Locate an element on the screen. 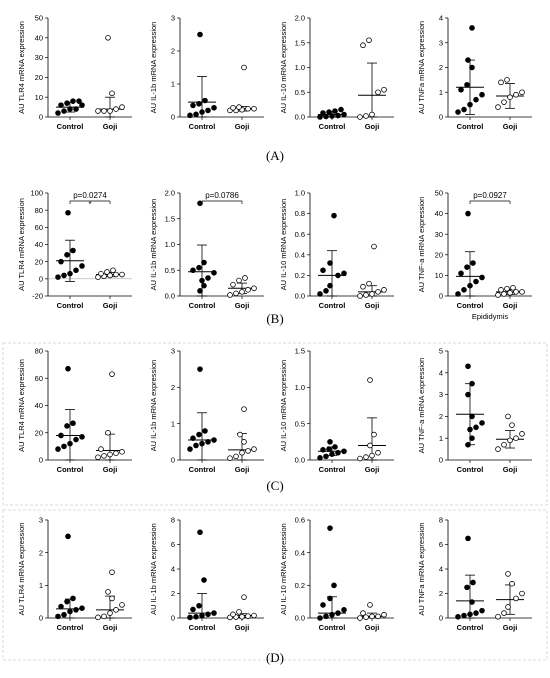 The height and width of the screenshot is (678, 550). y-tick-label: 0.0 is located at coordinates (170, 296).